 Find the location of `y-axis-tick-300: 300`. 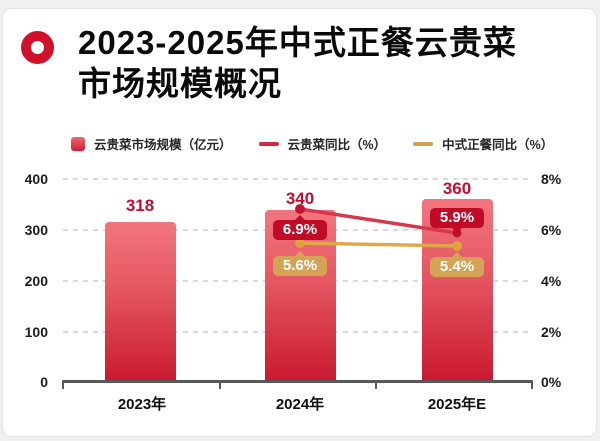

y-axis-tick-300: 300 is located at coordinates (36, 230).